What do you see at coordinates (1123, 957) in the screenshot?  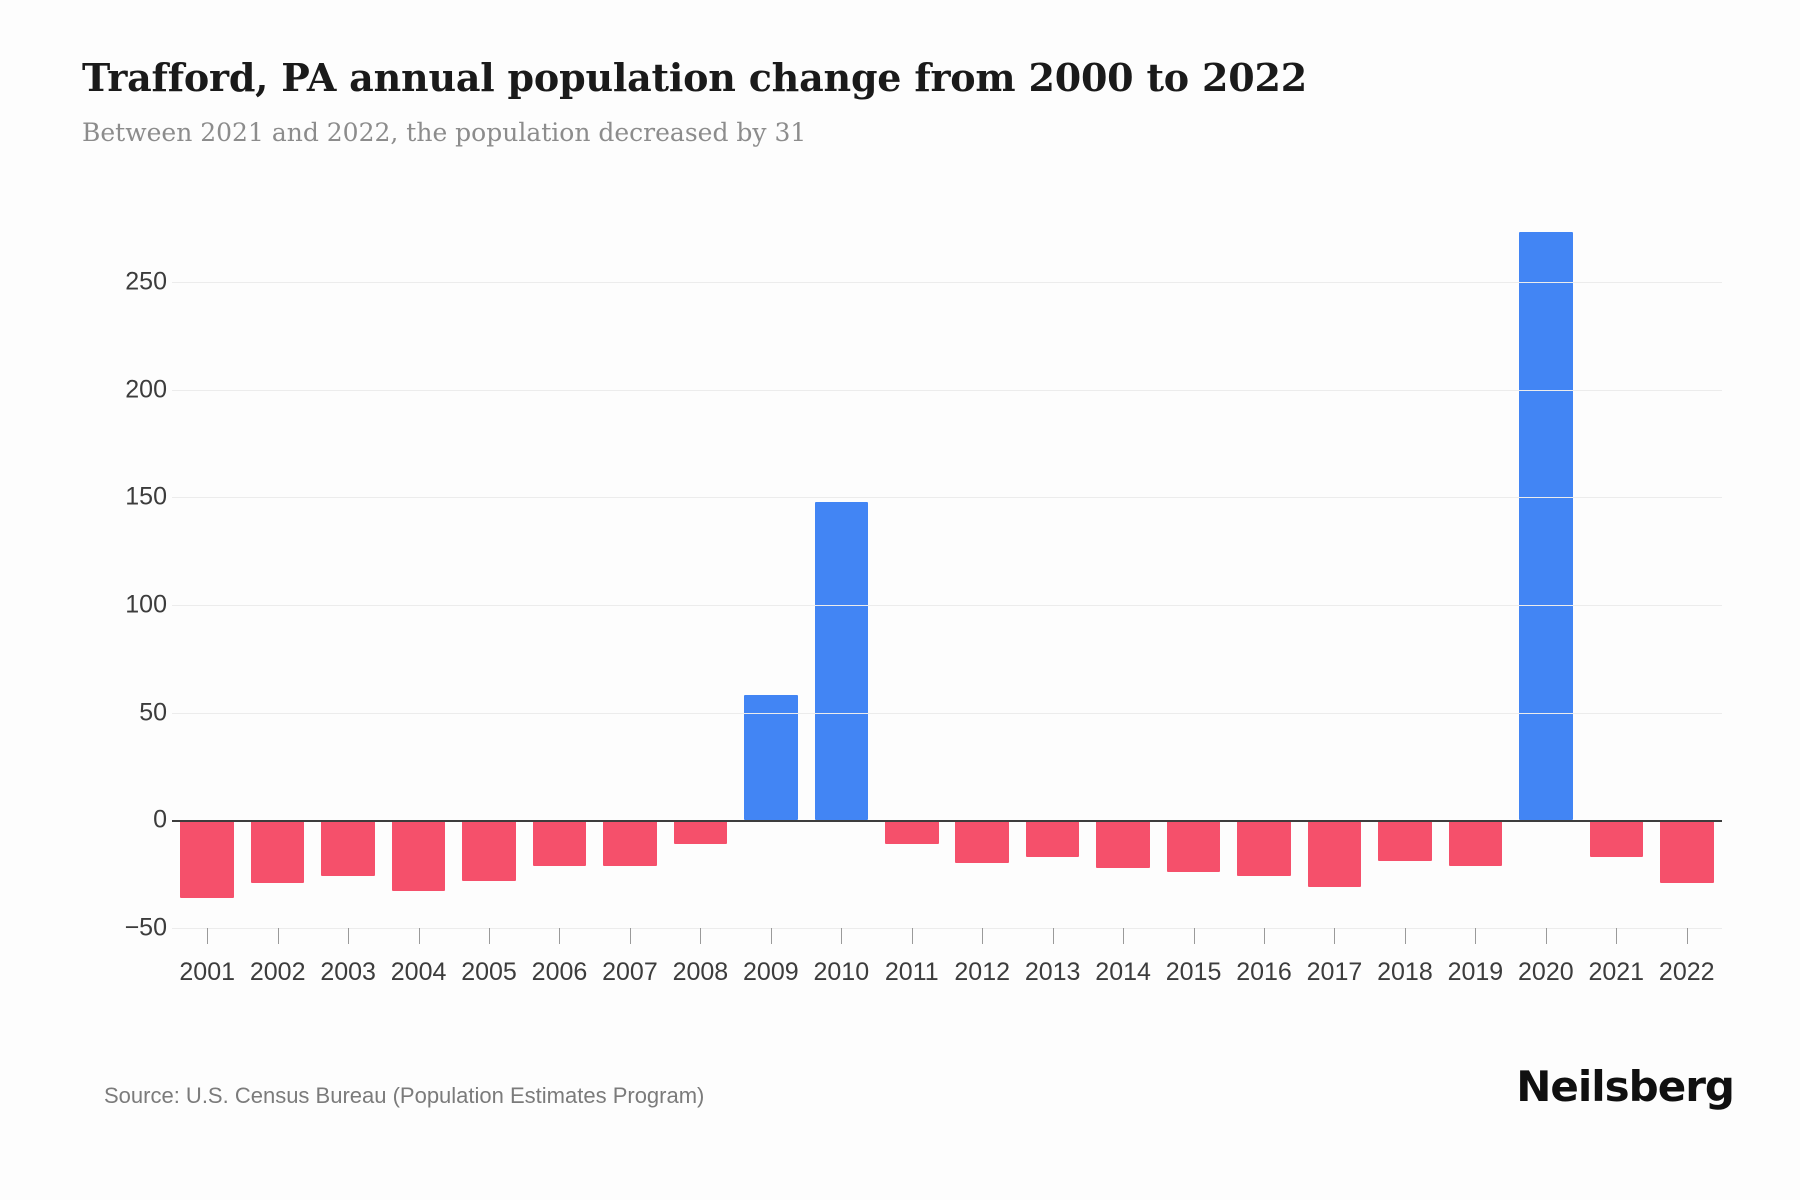 I see `x-tick: 2014` at bounding box center [1123, 957].